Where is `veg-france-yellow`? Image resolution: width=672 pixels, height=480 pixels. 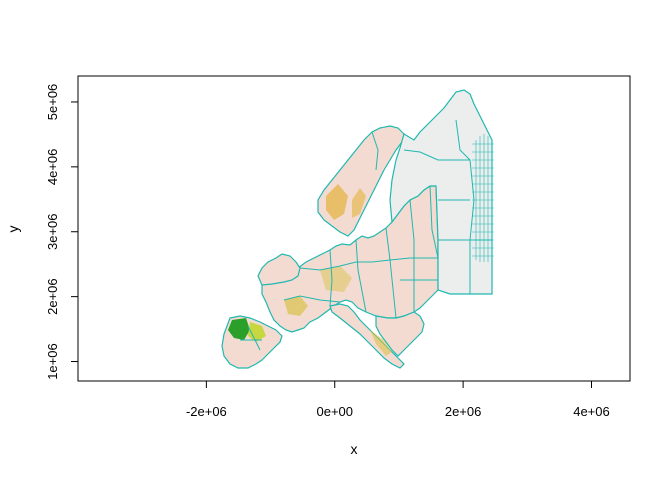 veg-france-yellow is located at coordinates (296, 306).